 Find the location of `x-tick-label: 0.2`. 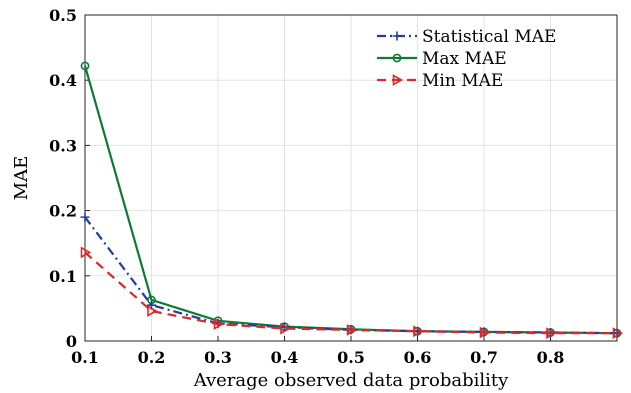

x-tick-label: 0.2 is located at coordinates (152, 357).